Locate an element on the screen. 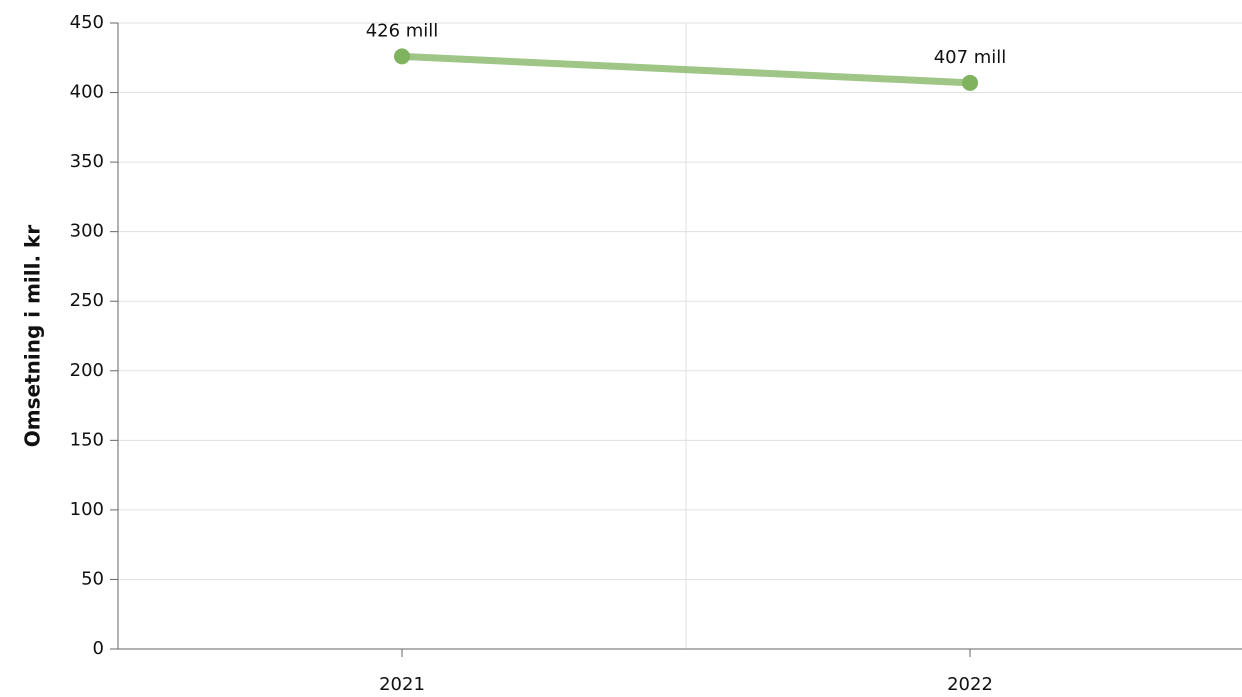 The width and height of the screenshot is (1242, 697). value-label: 426 mill is located at coordinates (402, 30).